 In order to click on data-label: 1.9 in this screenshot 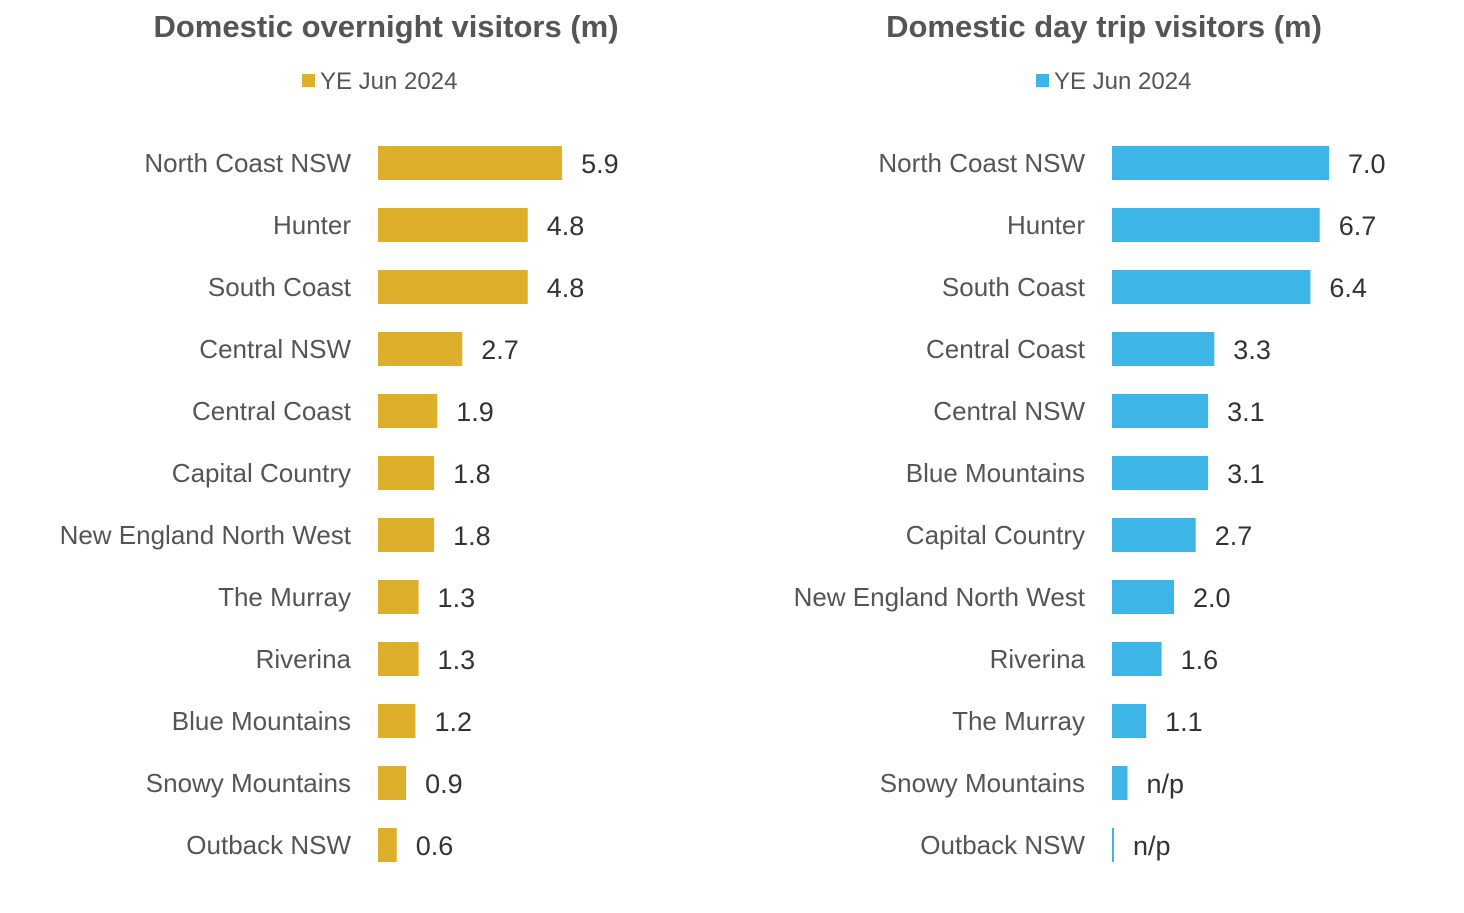, I will do `click(475, 412)`.